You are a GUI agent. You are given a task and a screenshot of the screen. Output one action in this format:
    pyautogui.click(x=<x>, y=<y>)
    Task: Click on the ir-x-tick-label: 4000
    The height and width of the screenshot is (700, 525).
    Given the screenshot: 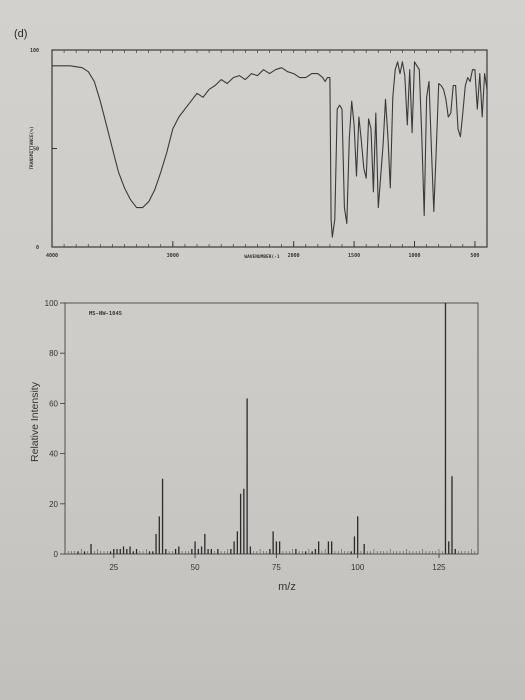 What is the action you would take?
    pyautogui.click(x=52, y=256)
    